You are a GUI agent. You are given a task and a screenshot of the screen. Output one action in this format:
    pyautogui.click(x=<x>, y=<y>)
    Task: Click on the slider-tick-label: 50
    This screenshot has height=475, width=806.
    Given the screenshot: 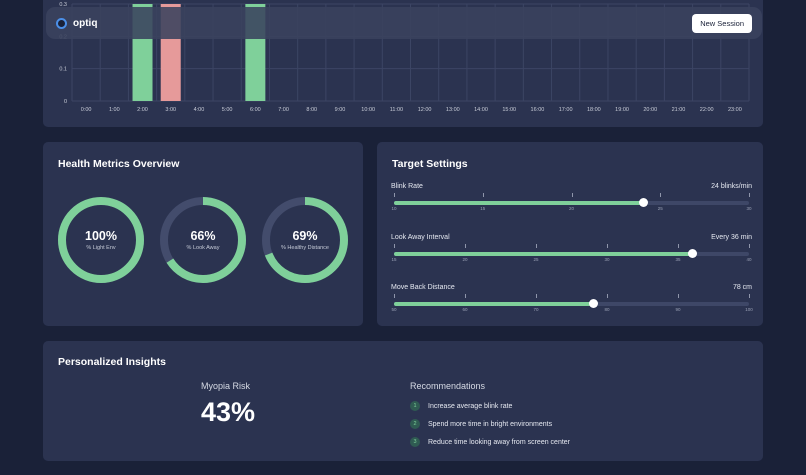 What is the action you would take?
    pyautogui.click(x=394, y=309)
    